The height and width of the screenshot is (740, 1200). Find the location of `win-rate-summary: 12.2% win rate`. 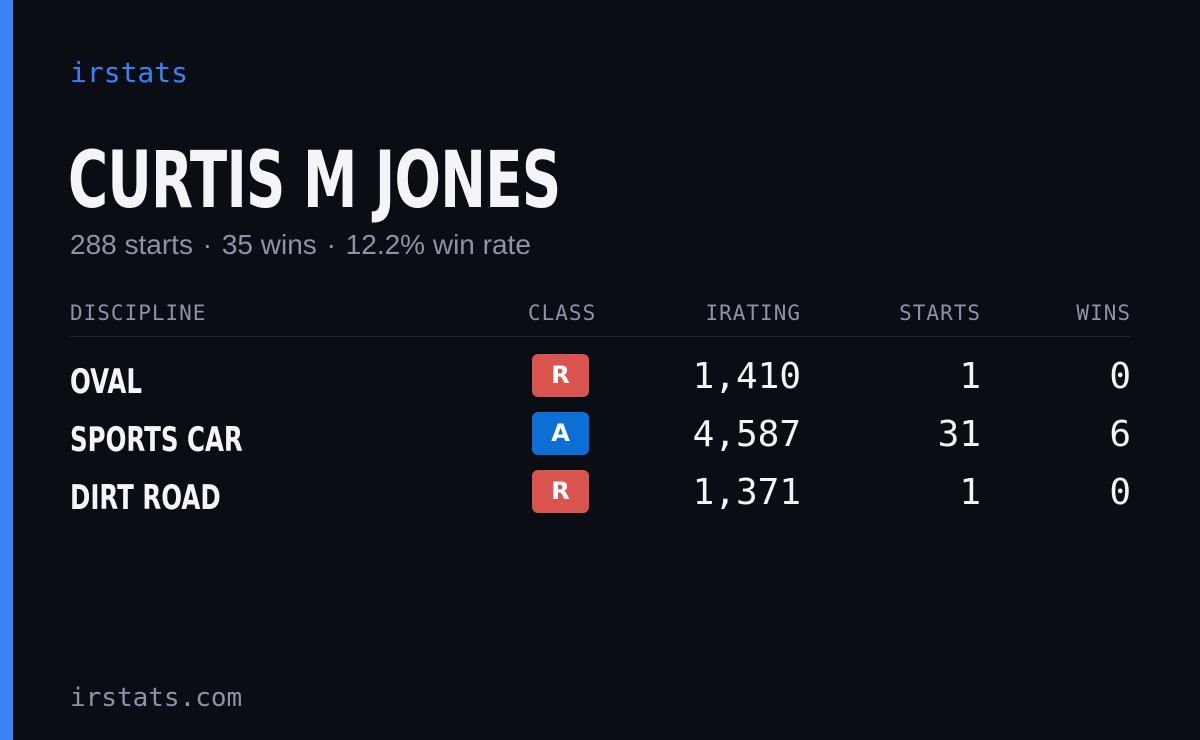

win-rate-summary: 12.2% win rate is located at coordinates (438, 244).